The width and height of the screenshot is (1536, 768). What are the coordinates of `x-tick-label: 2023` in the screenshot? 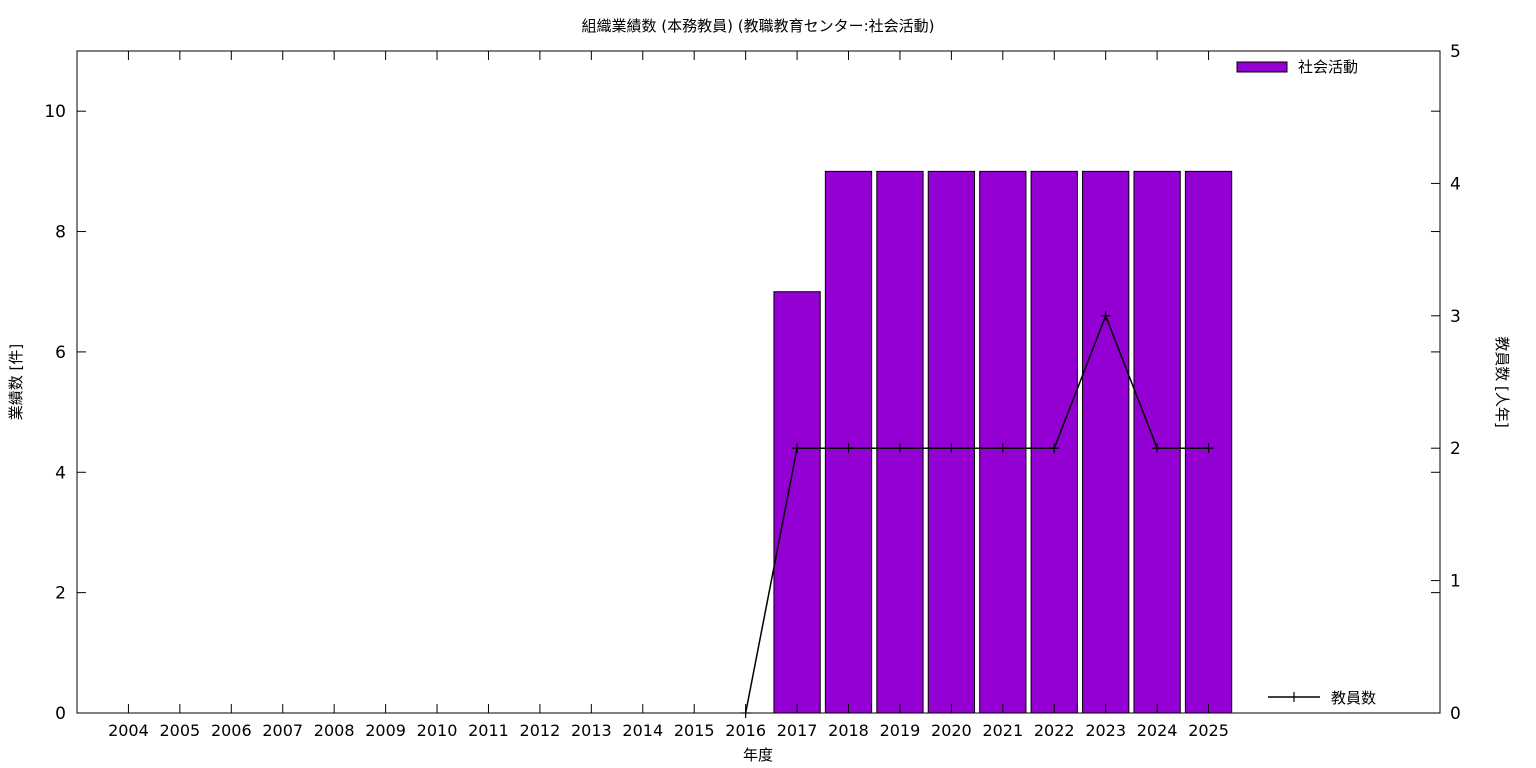 It's located at (1105, 730).